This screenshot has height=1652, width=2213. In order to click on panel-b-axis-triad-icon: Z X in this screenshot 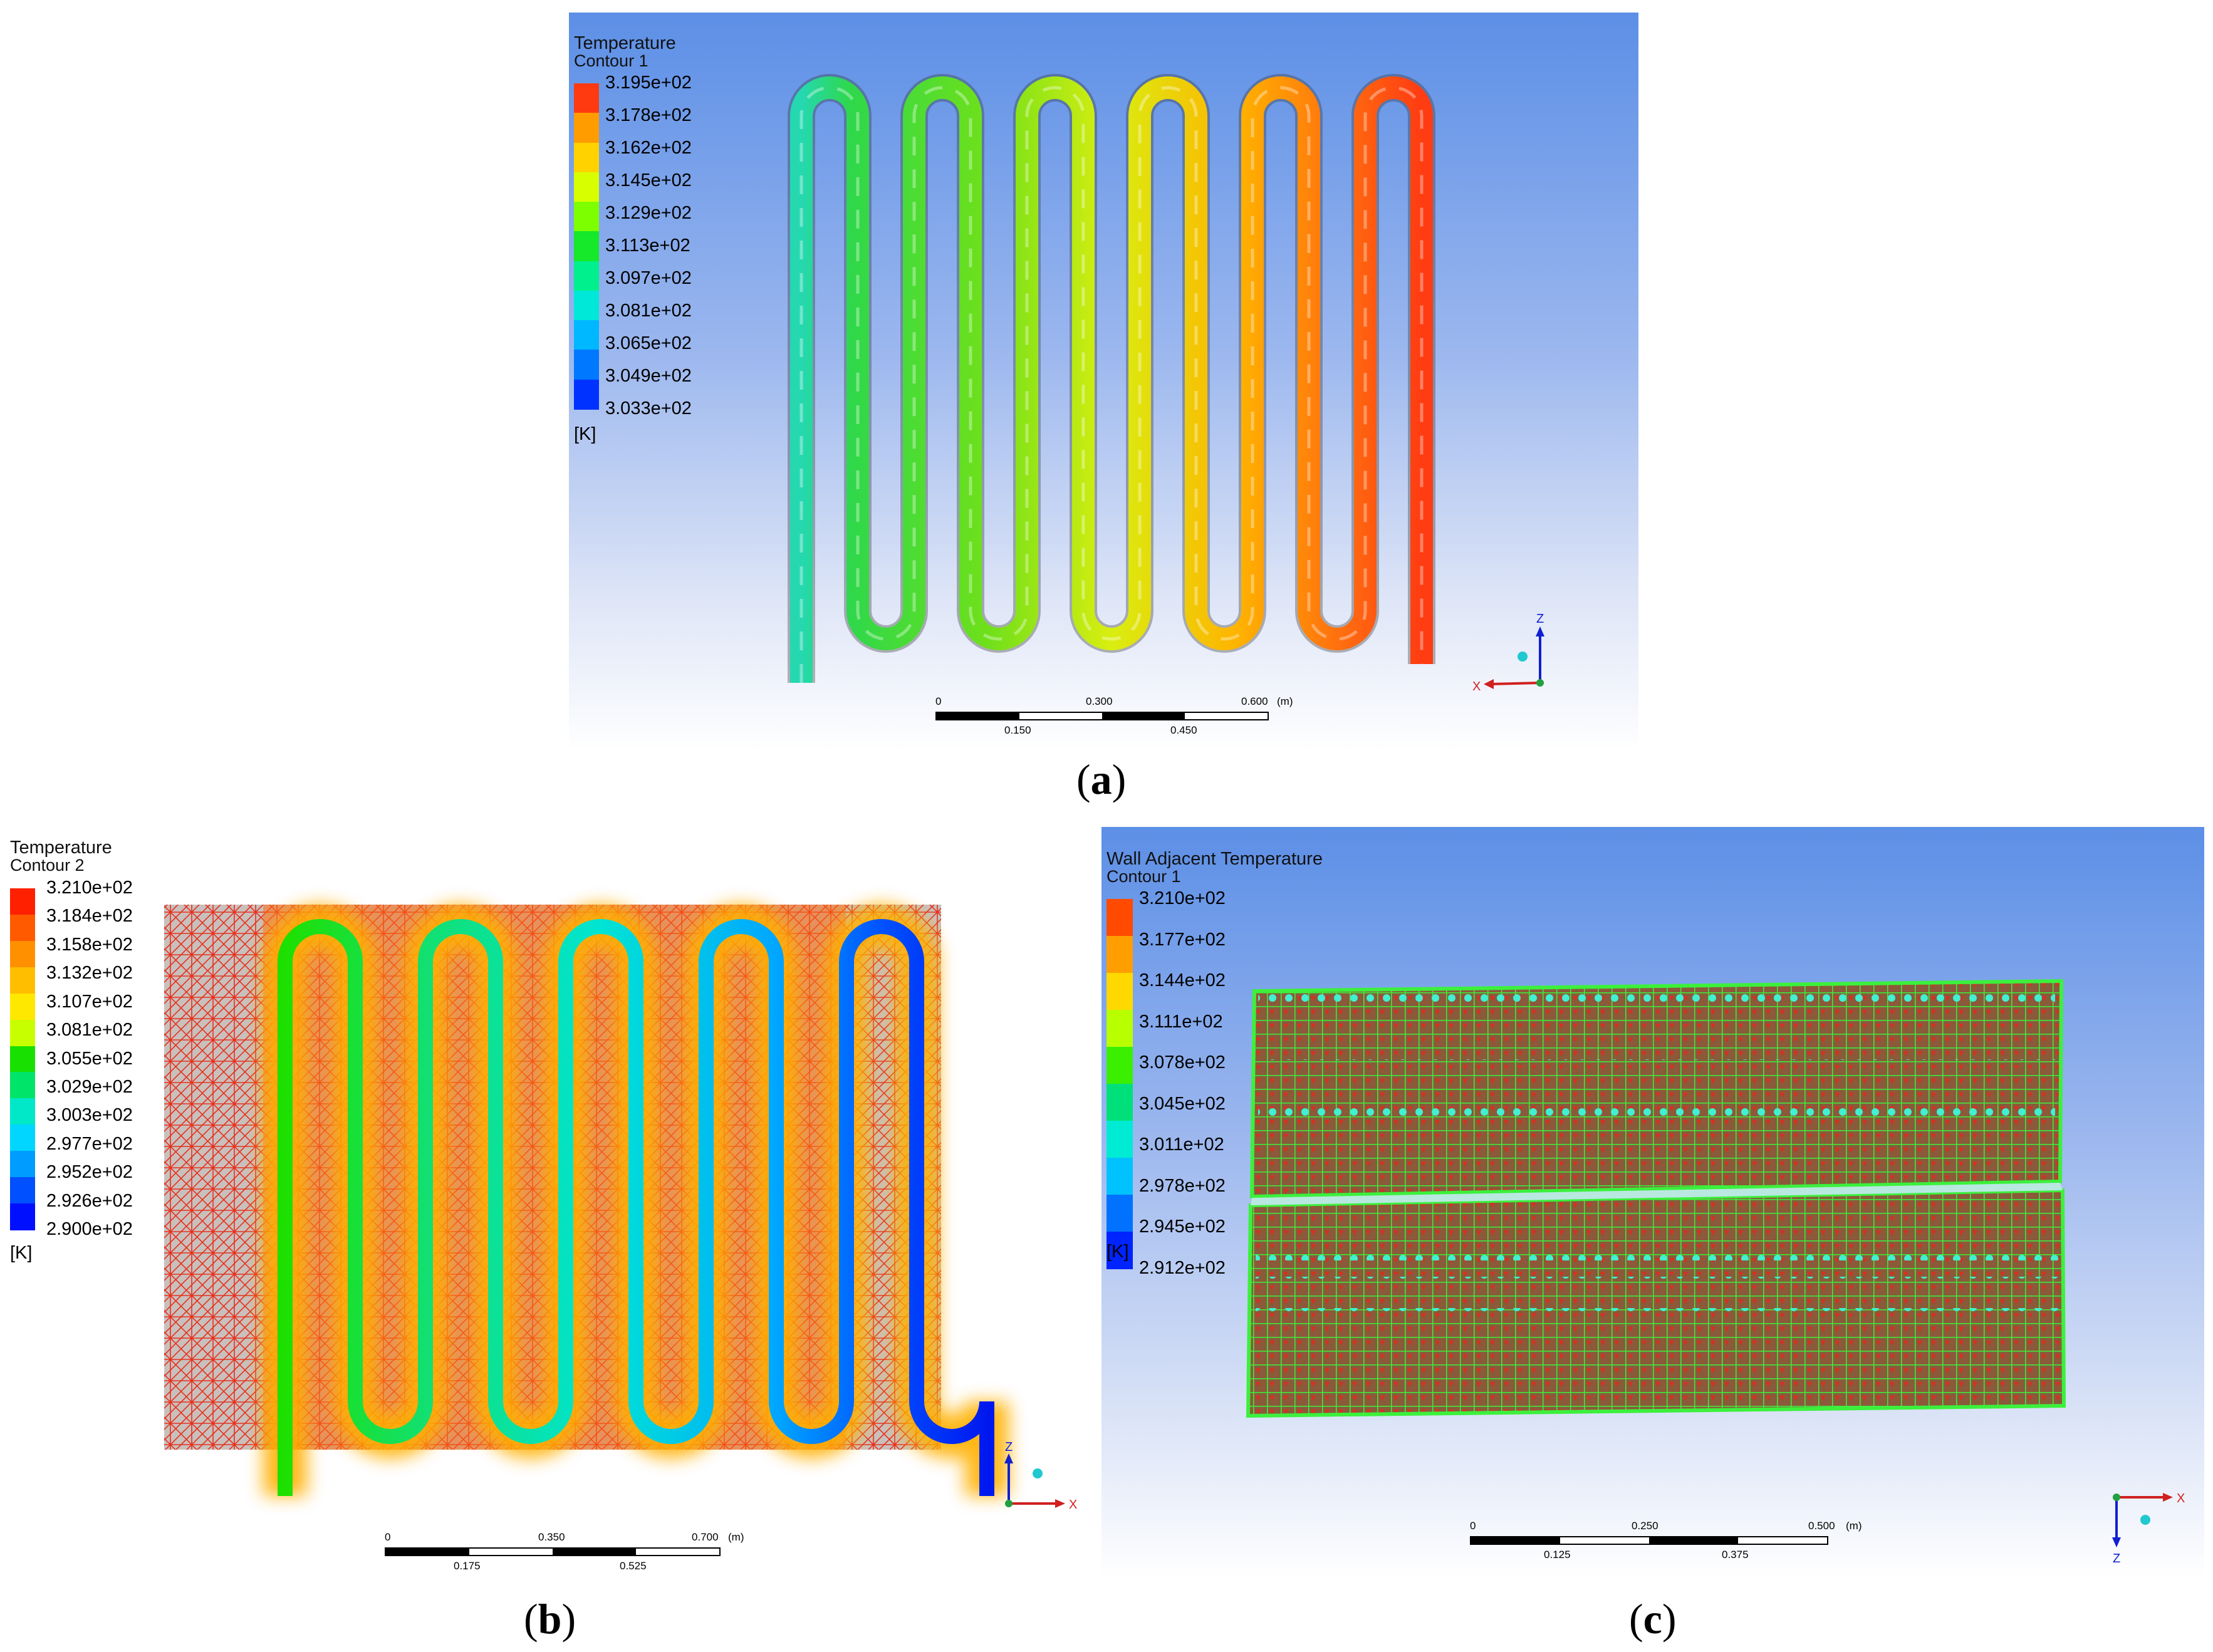, I will do `click(1040, 1476)`.